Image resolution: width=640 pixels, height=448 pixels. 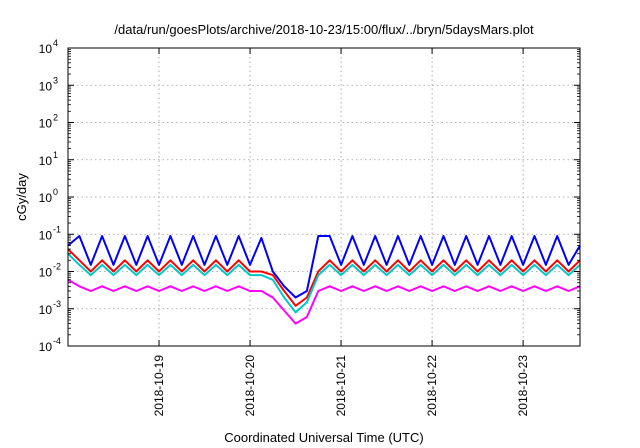 I want to click on y-tick-exponent: 4, so click(x=55, y=43).